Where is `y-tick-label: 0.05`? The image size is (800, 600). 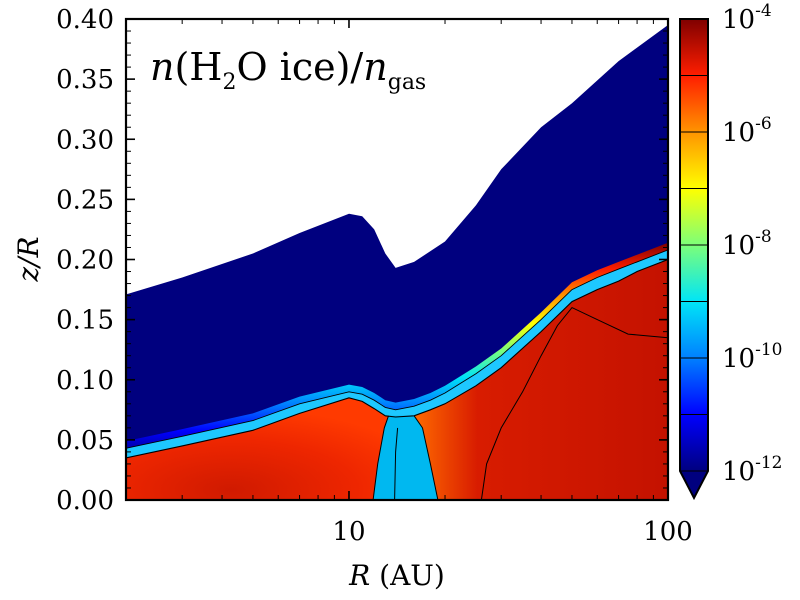 y-tick-label: 0.05 is located at coordinates (85, 441).